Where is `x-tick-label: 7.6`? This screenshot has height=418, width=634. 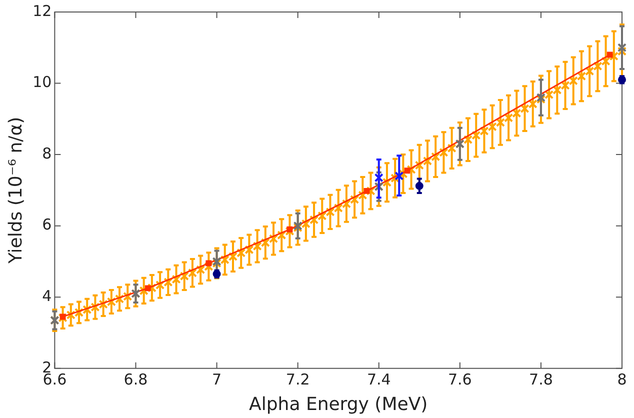 x-tick-label: 7.6 is located at coordinates (460, 379).